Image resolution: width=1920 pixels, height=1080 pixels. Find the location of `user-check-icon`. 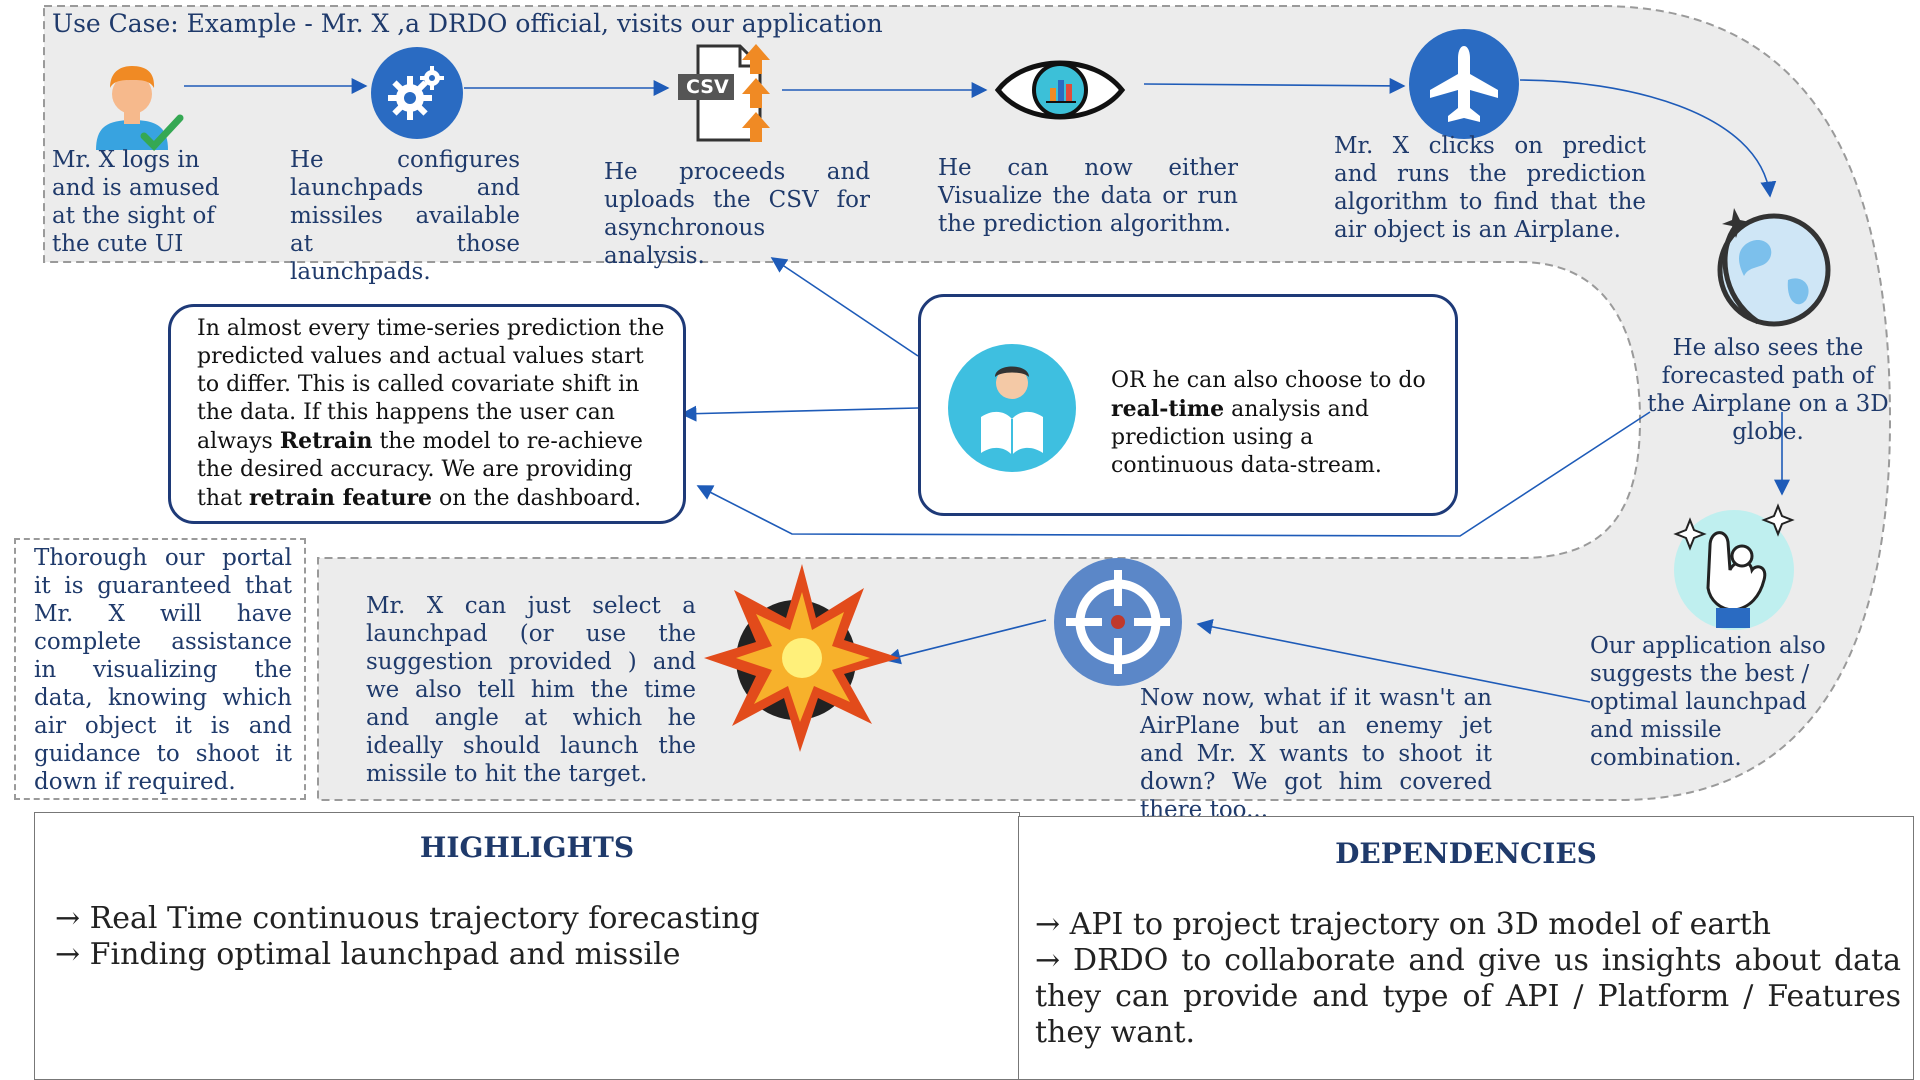

user-check-icon is located at coordinates (140, 109).